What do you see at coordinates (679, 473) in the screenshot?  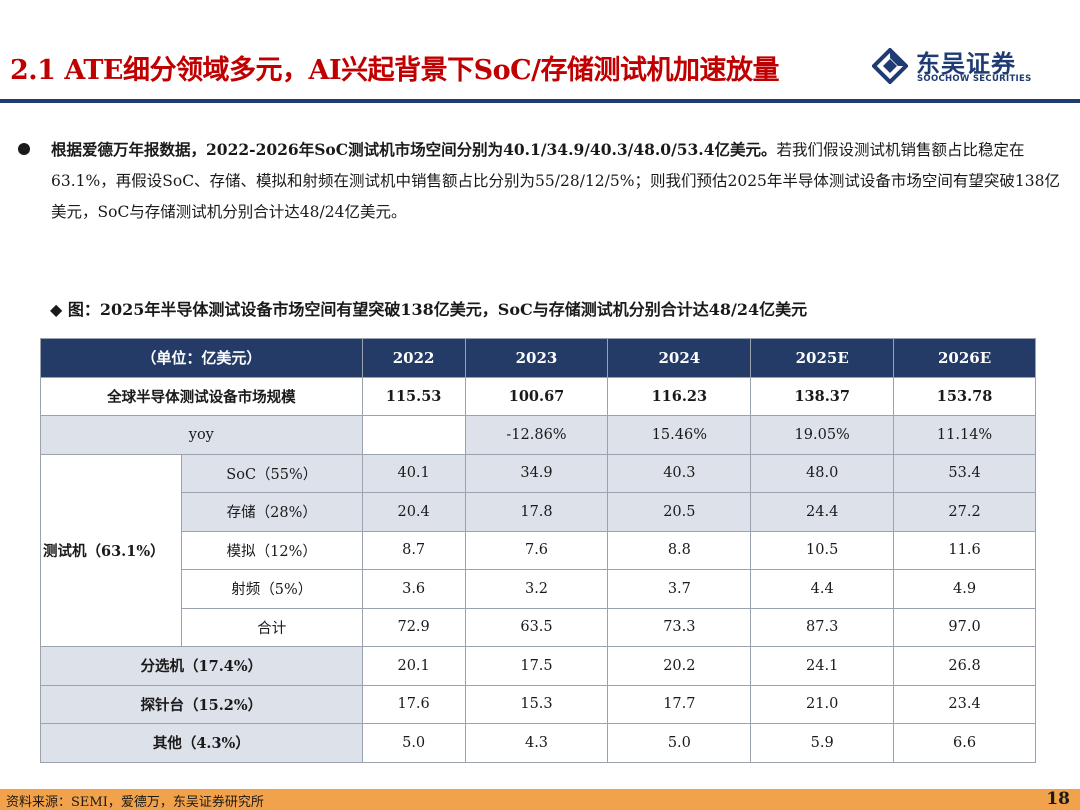 I see `table-cell: 40.3` at bounding box center [679, 473].